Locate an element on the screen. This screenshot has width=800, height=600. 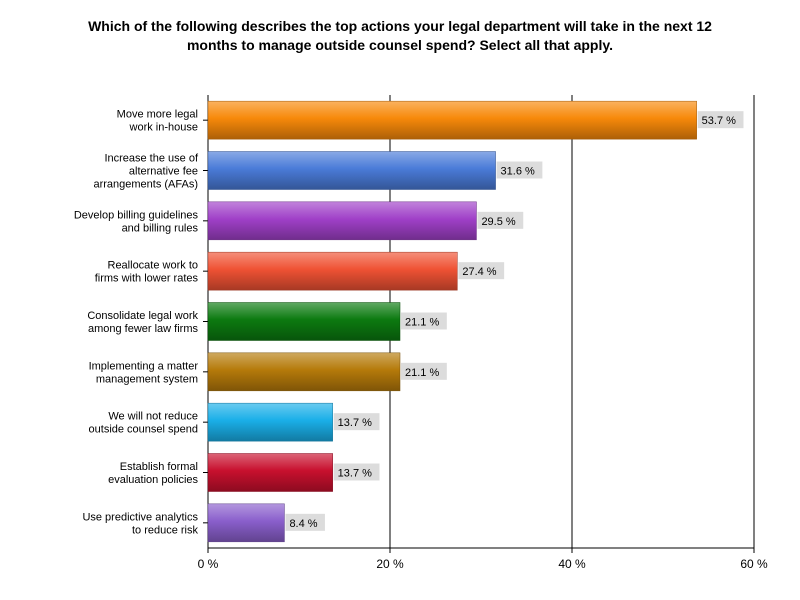
data-label: 8.4 % is located at coordinates (303, 524).